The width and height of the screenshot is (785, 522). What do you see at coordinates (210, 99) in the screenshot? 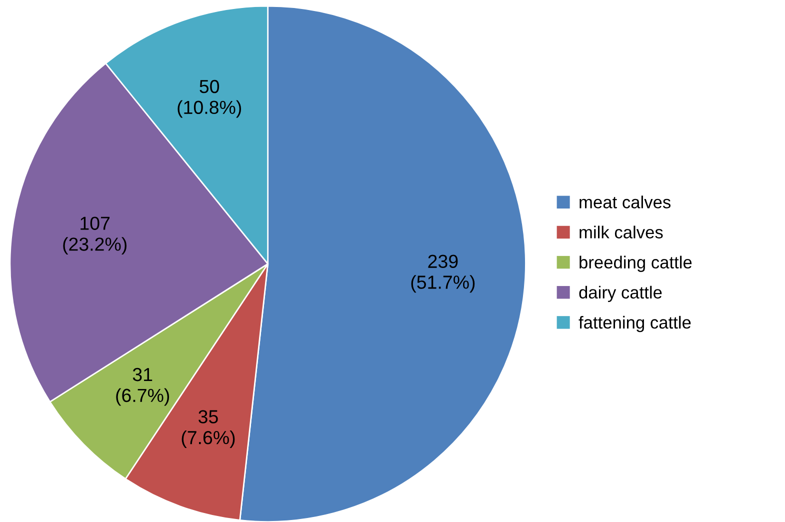
I see `data-label: 50 (10.8%)` at bounding box center [210, 99].